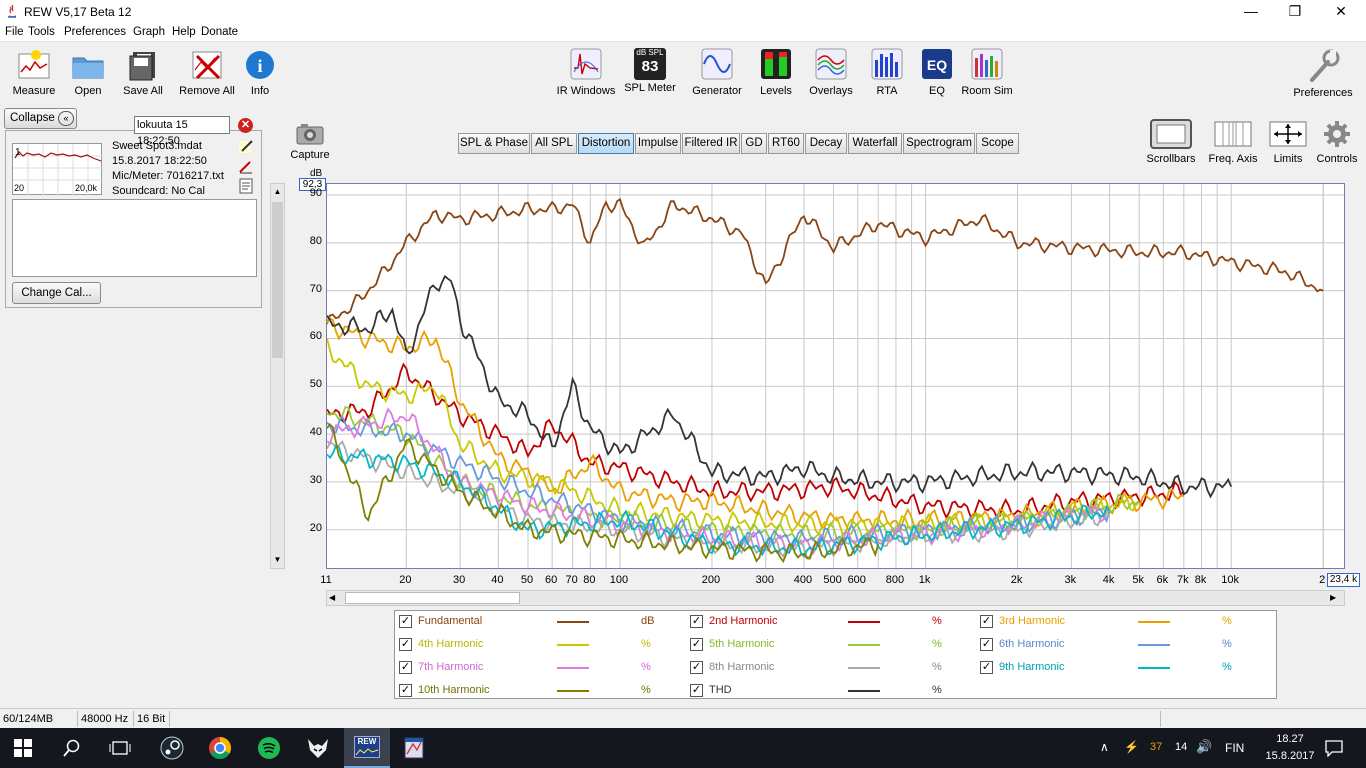 This screenshot has height=768, width=1366. Describe the element at coordinates (184, 32) in the screenshot. I see `menu-help: Help` at that location.